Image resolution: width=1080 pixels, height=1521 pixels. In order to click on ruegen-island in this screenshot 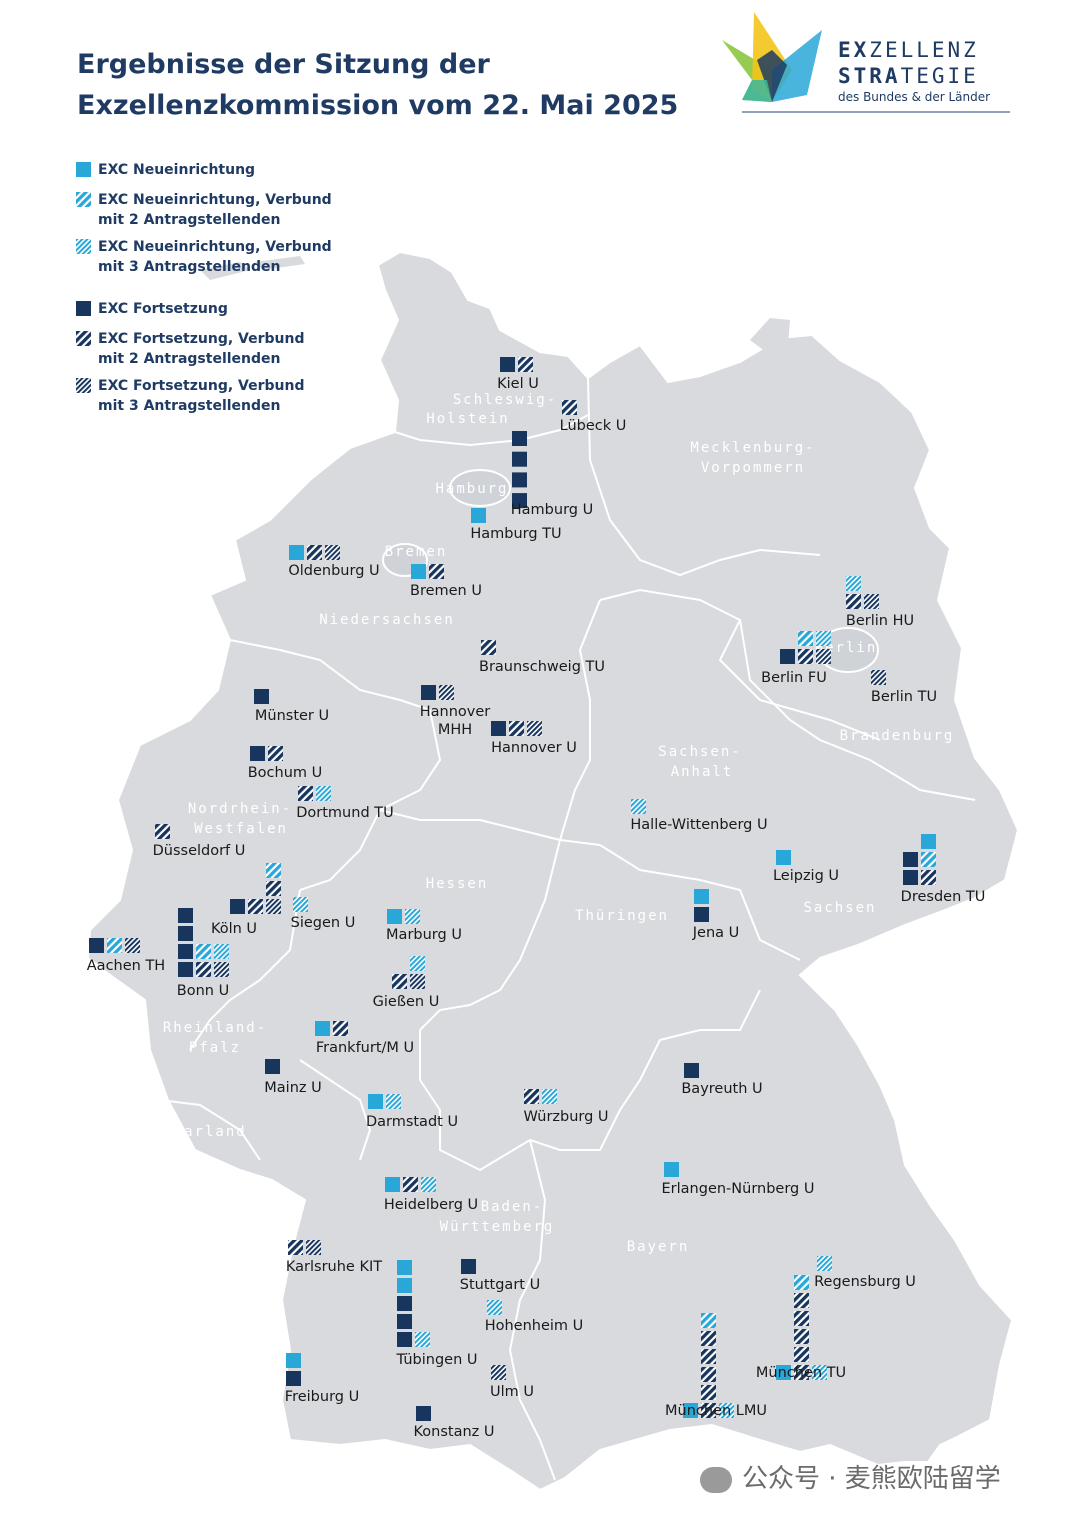, I will do `click(770, 336)`.